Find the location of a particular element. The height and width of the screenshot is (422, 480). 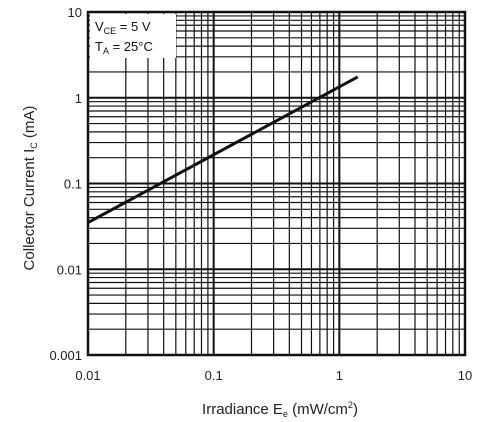

x-axis-title: Irradiance Ee (mW/cm2) is located at coordinates (280, 409).